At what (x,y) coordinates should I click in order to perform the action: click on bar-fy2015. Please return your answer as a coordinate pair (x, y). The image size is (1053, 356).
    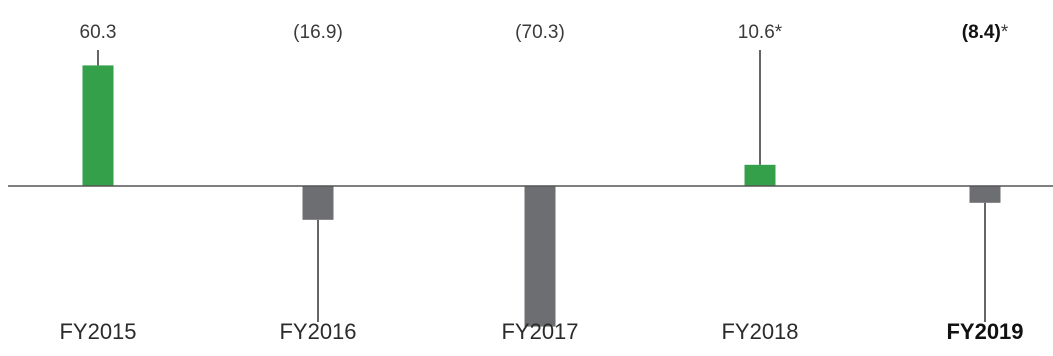
    Looking at the image, I should click on (98, 125).